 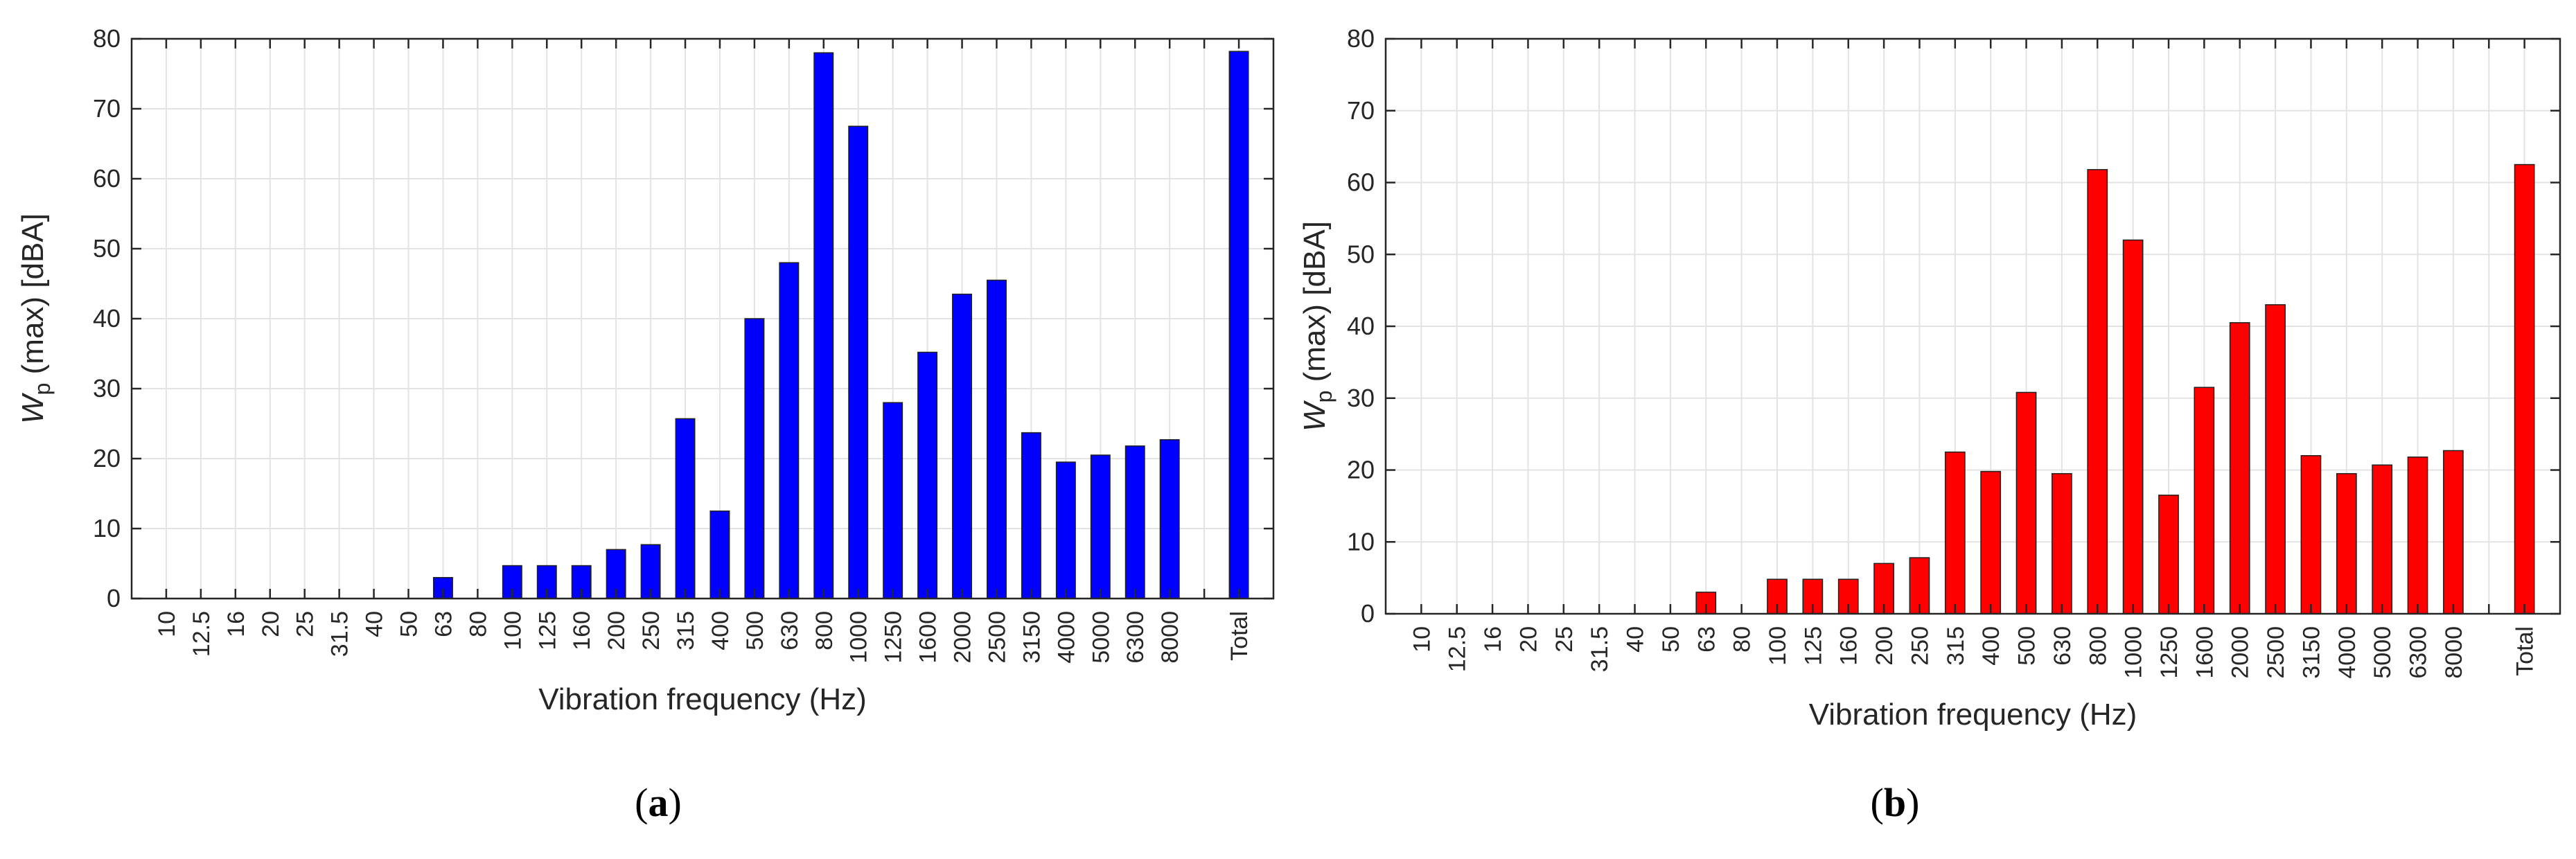 What do you see at coordinates (616, 630) in the screenshot?
I see `x-tick-label: 200` at bounding box center [616, 630].